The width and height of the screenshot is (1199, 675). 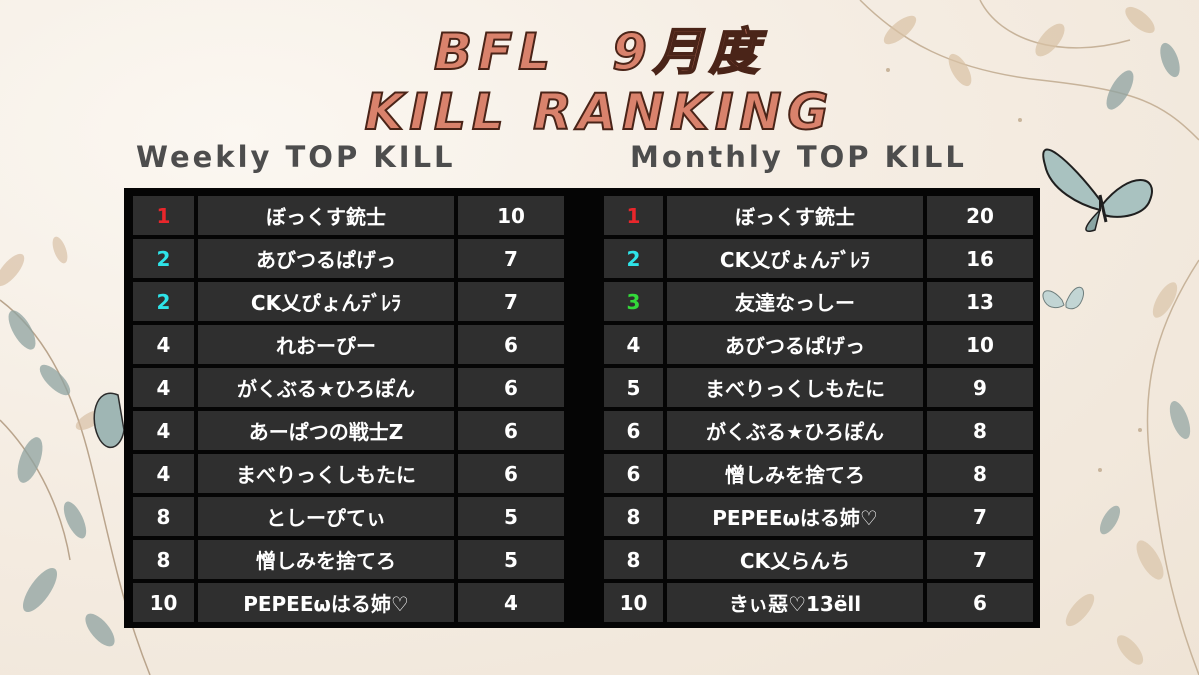 What do you see at coordinates (980, 215) in the screenshot?
I see `kill-count-cell: 20` at bounding box center [980, 215].